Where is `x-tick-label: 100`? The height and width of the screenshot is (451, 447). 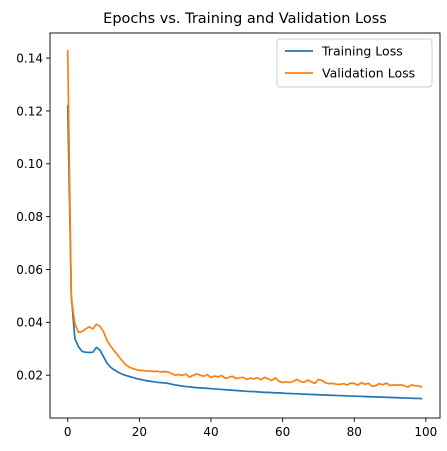
x-tick-label: 100 is located at coordinates (425, 432).